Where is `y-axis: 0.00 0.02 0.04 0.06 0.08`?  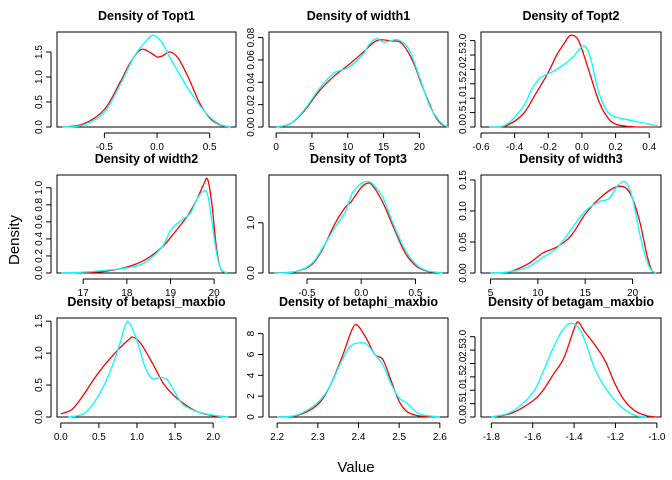 y-axis: 0.00 0.02 0.04 0.06 0.08 is located at coordinates (255, 82).